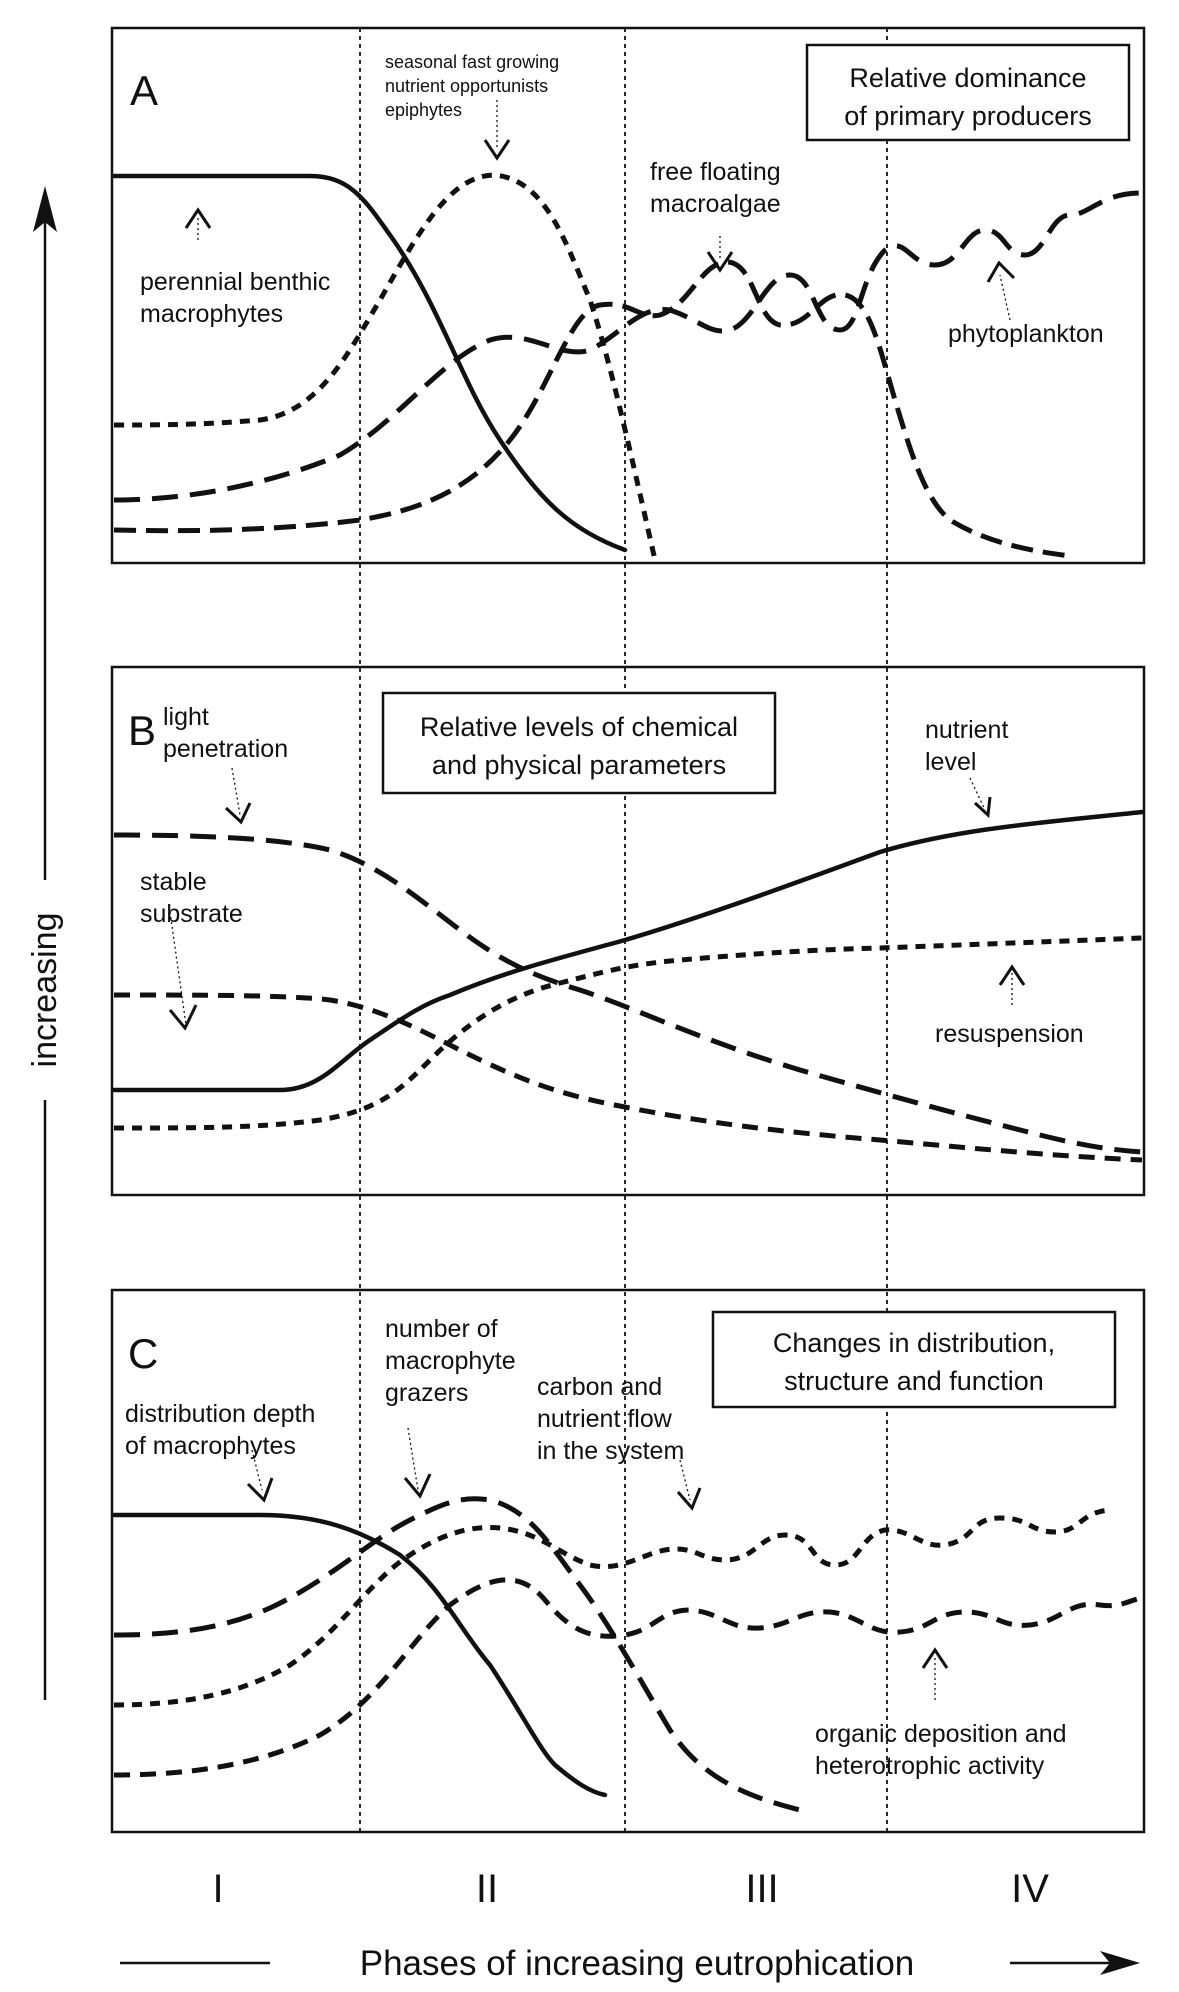 The width and height of the screenshot is (1179, 1992). Describe the element at coordinates (630, 1889) in the screenshot. I see `phase-labels: I II III IV` at that location.